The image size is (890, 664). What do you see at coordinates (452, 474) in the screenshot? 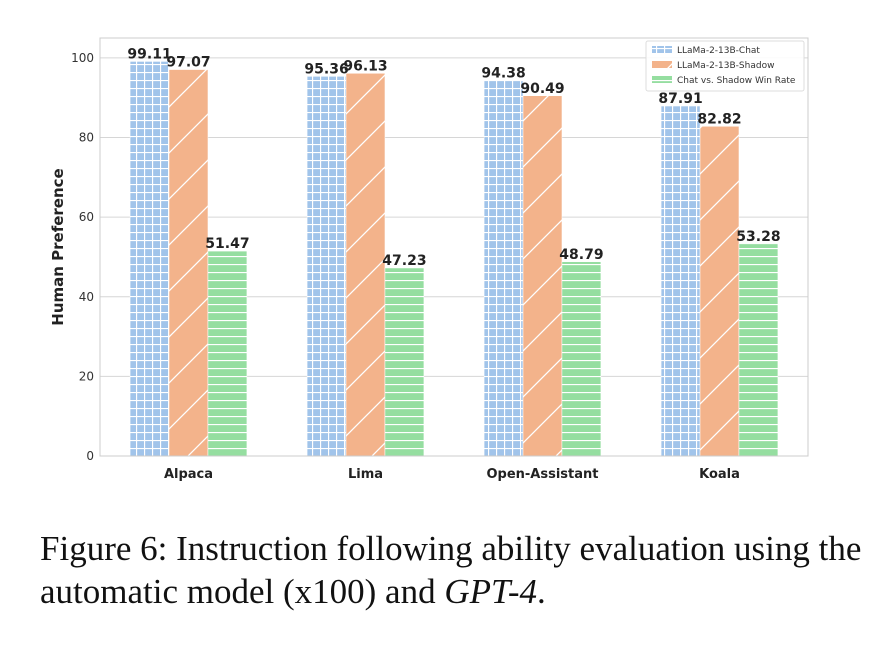
I see `x-axis-ticks: Alpaca Lima Open-Assistant Koala` at bounding box center [452, 474].